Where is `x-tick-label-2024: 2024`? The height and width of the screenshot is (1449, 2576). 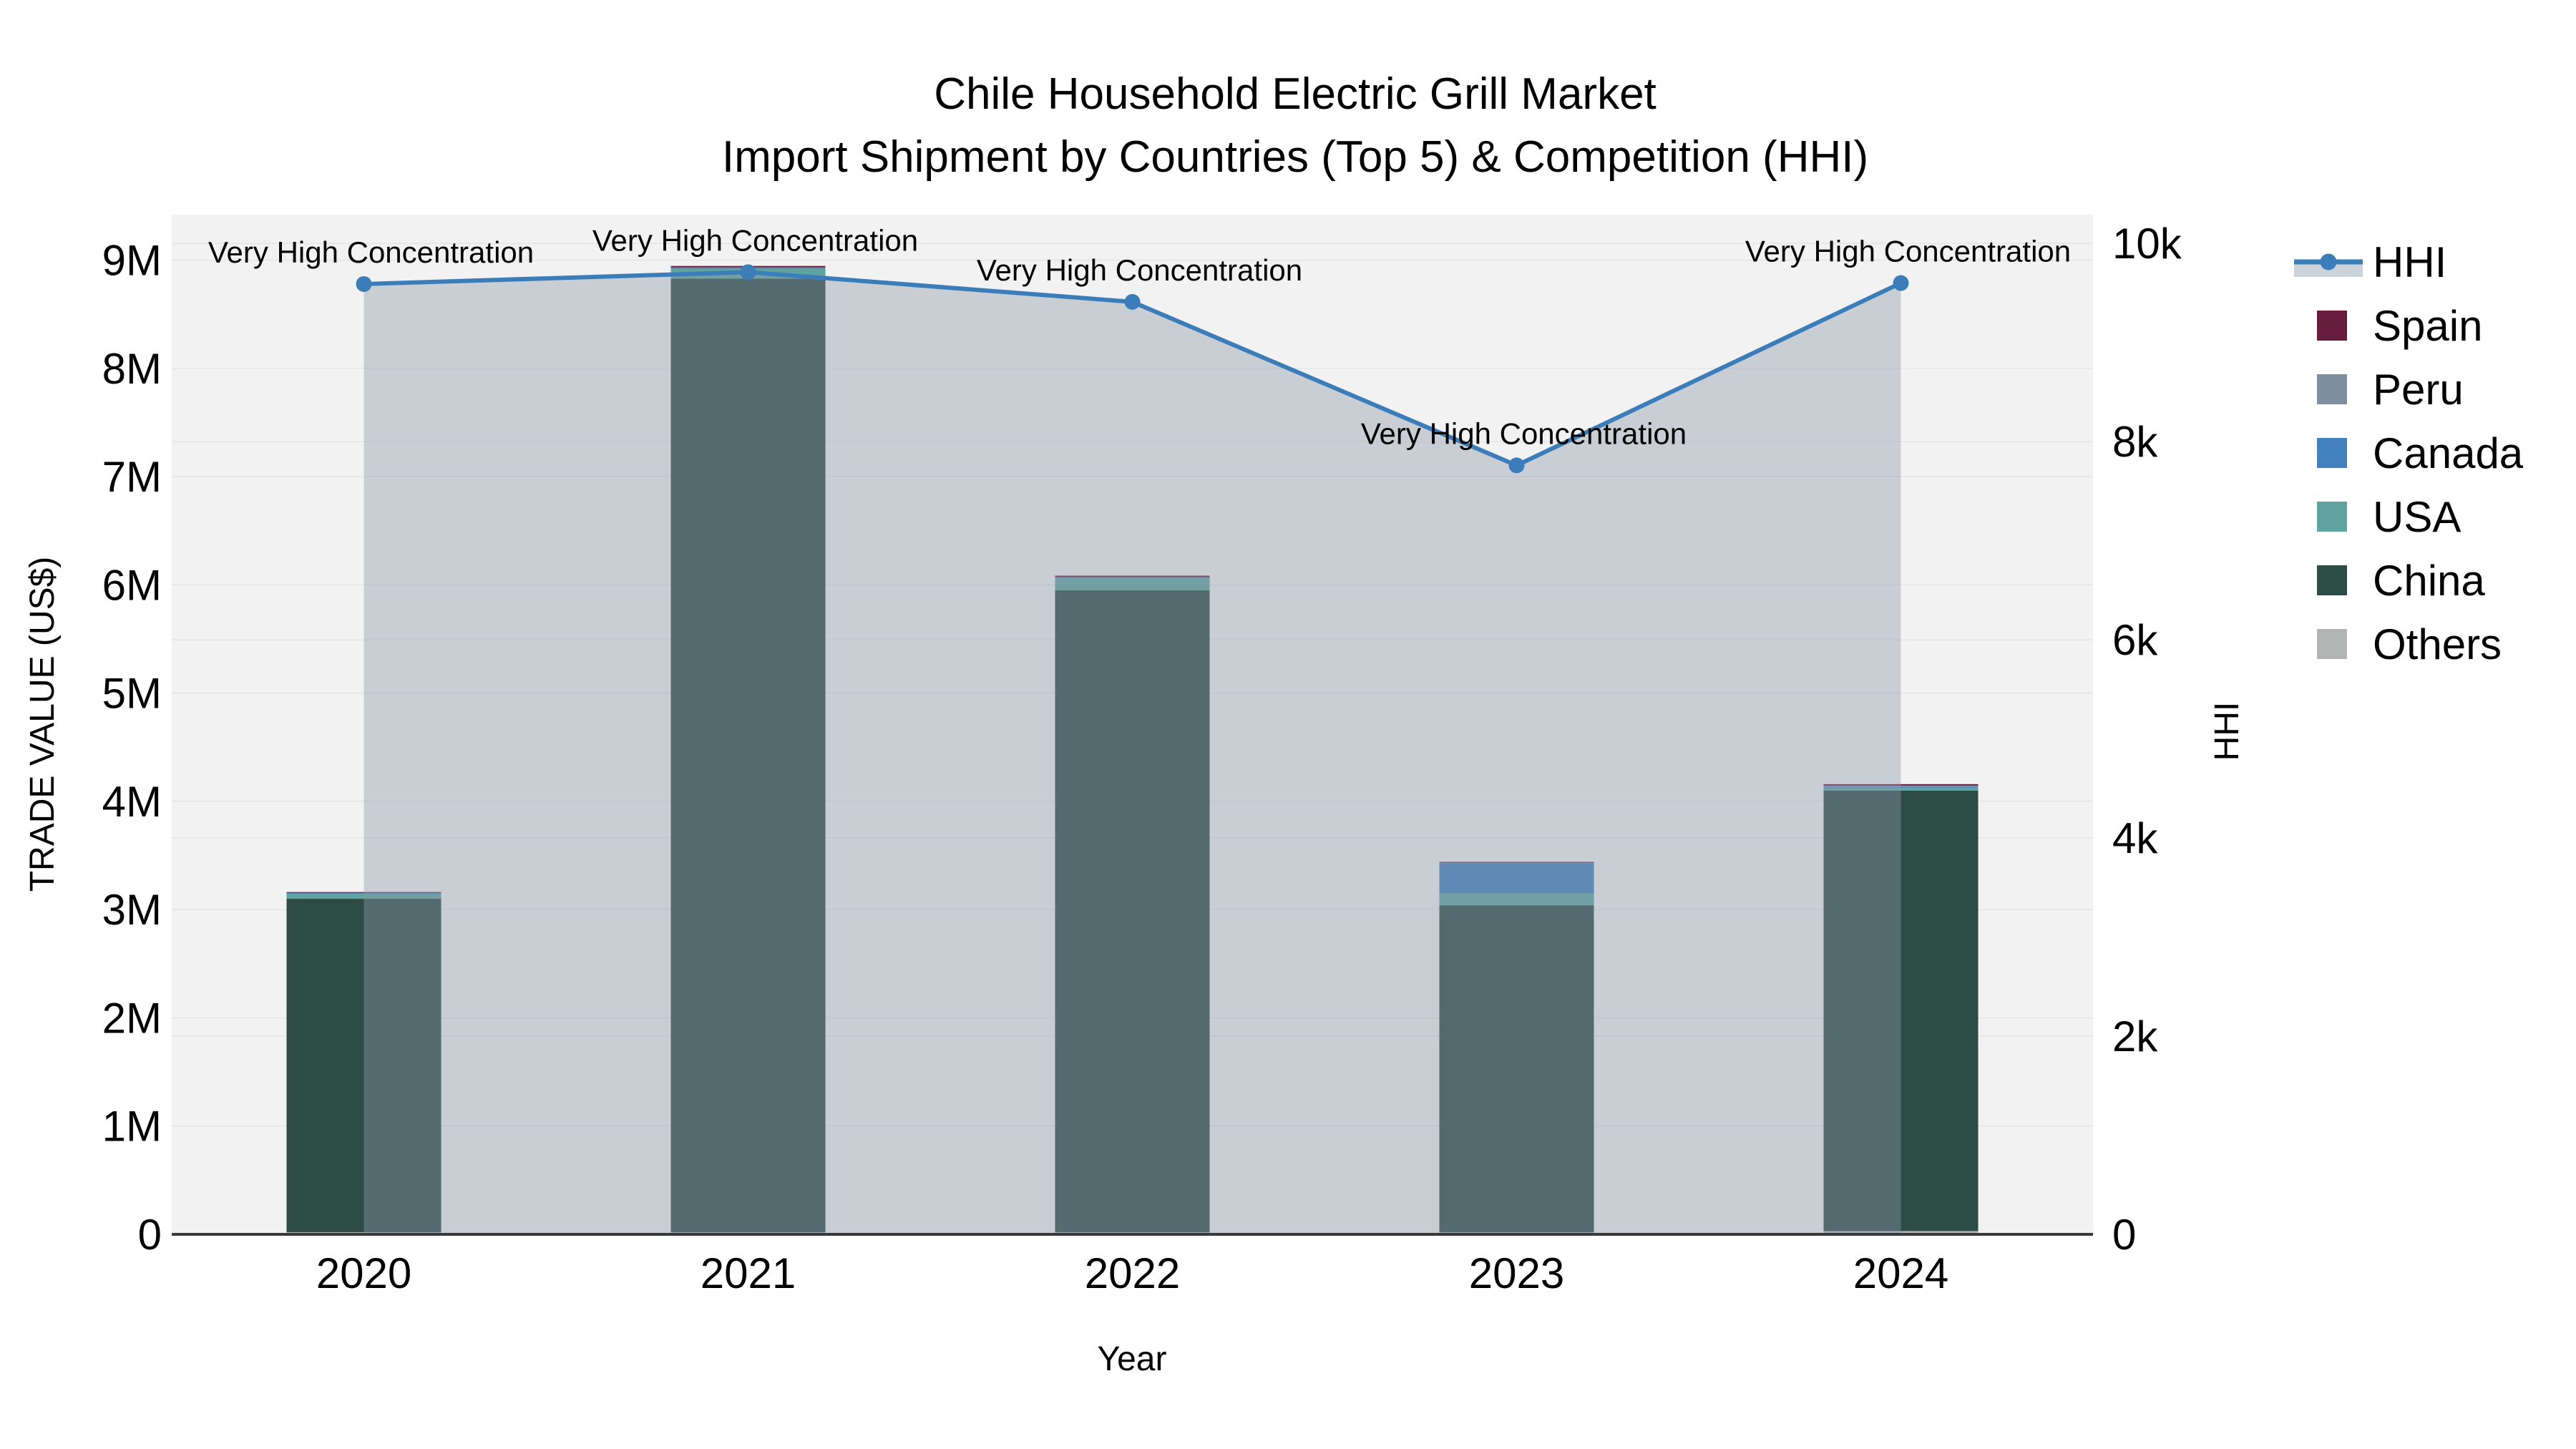 x-tick-label-2024: 2024 is located at coordinates (1900, 1273).